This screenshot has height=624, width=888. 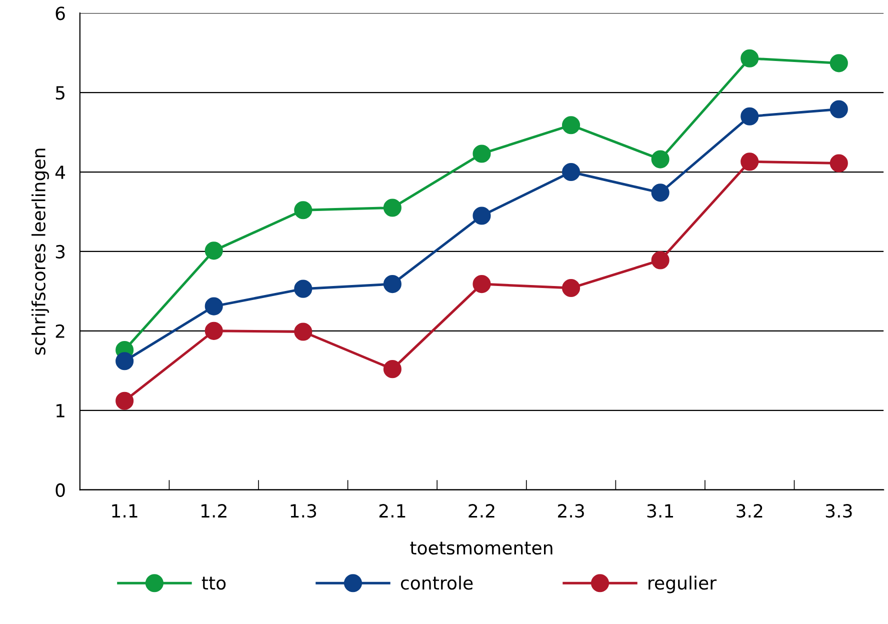 What do you see at coordinates (60, 411) in the screenshot?
I see `y-tick-label: 1` at bounding box center [60, 411].